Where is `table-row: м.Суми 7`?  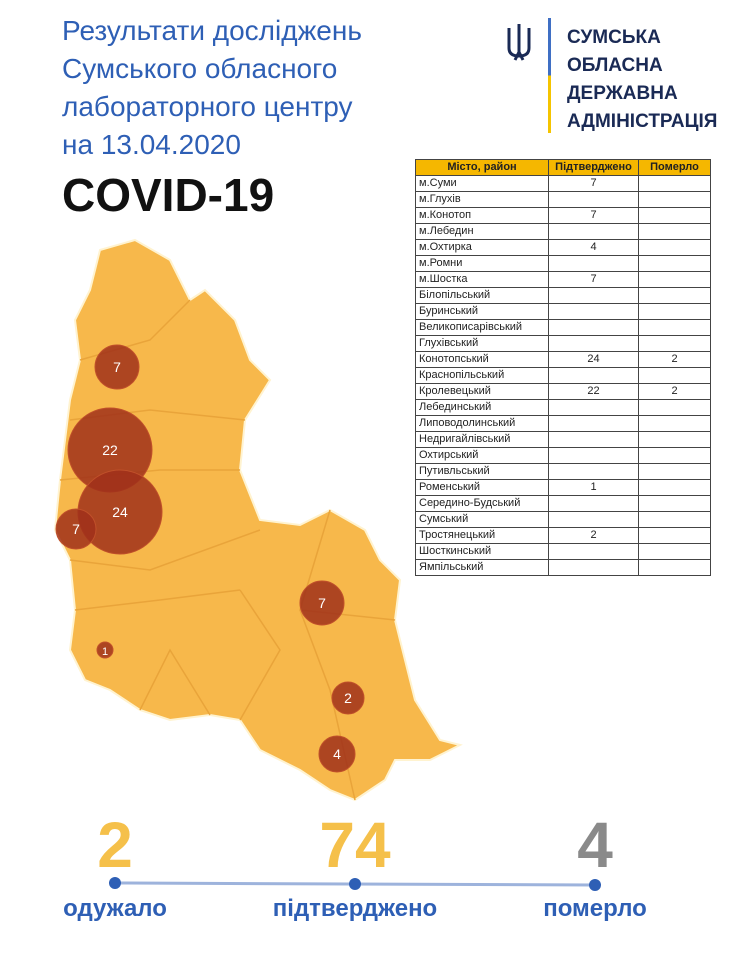
table-row: м.Суми 7 is located at coordinates (563, 183).